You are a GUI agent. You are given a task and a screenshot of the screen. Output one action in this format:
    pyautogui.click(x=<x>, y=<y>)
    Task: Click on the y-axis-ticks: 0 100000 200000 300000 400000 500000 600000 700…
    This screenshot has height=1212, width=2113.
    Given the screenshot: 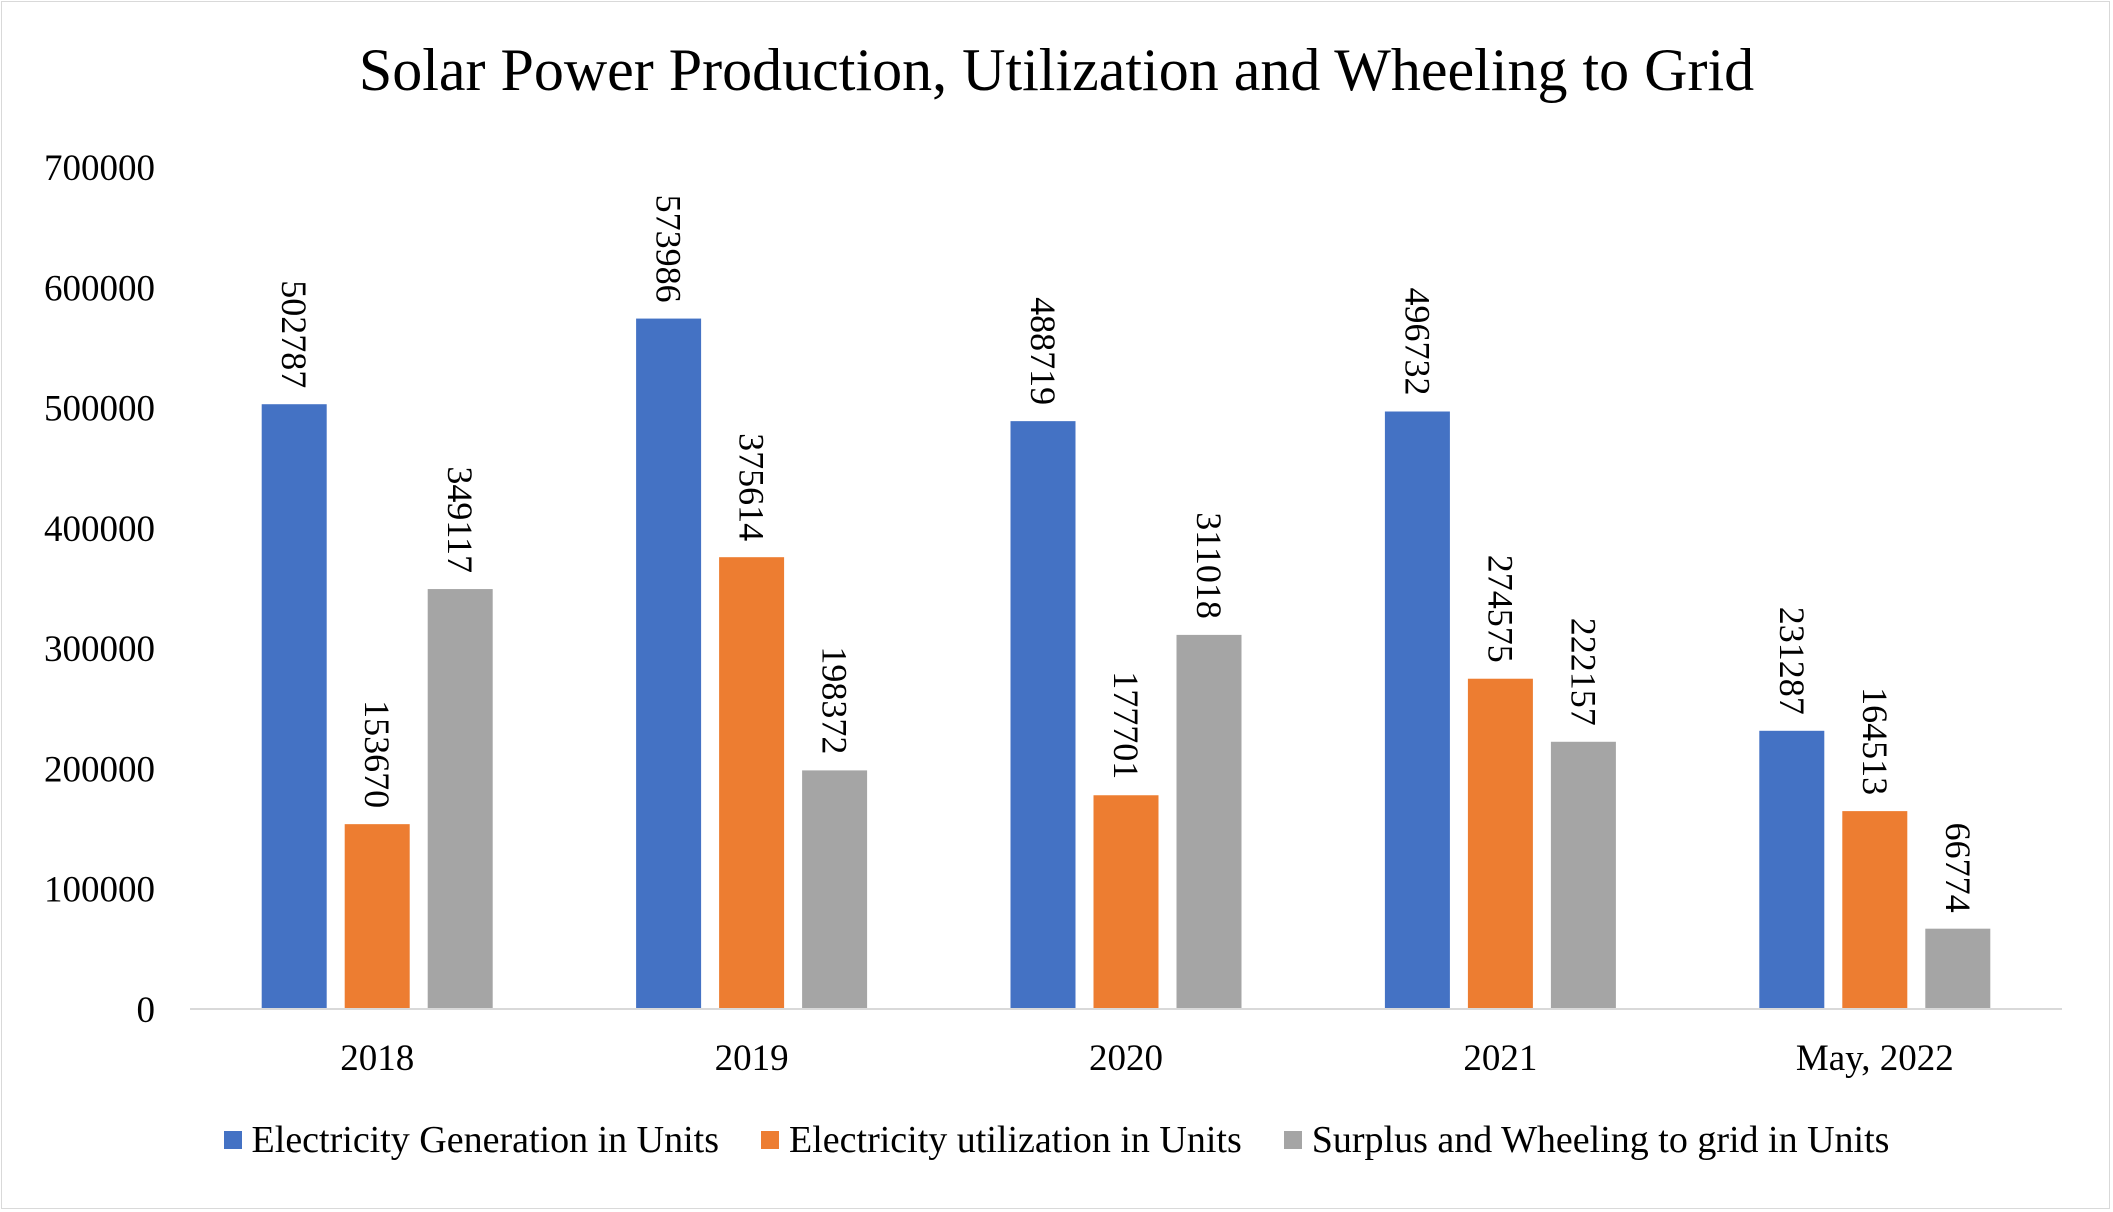 What is the action you would take?
    pyautogui.click(x=99, y=589)
    